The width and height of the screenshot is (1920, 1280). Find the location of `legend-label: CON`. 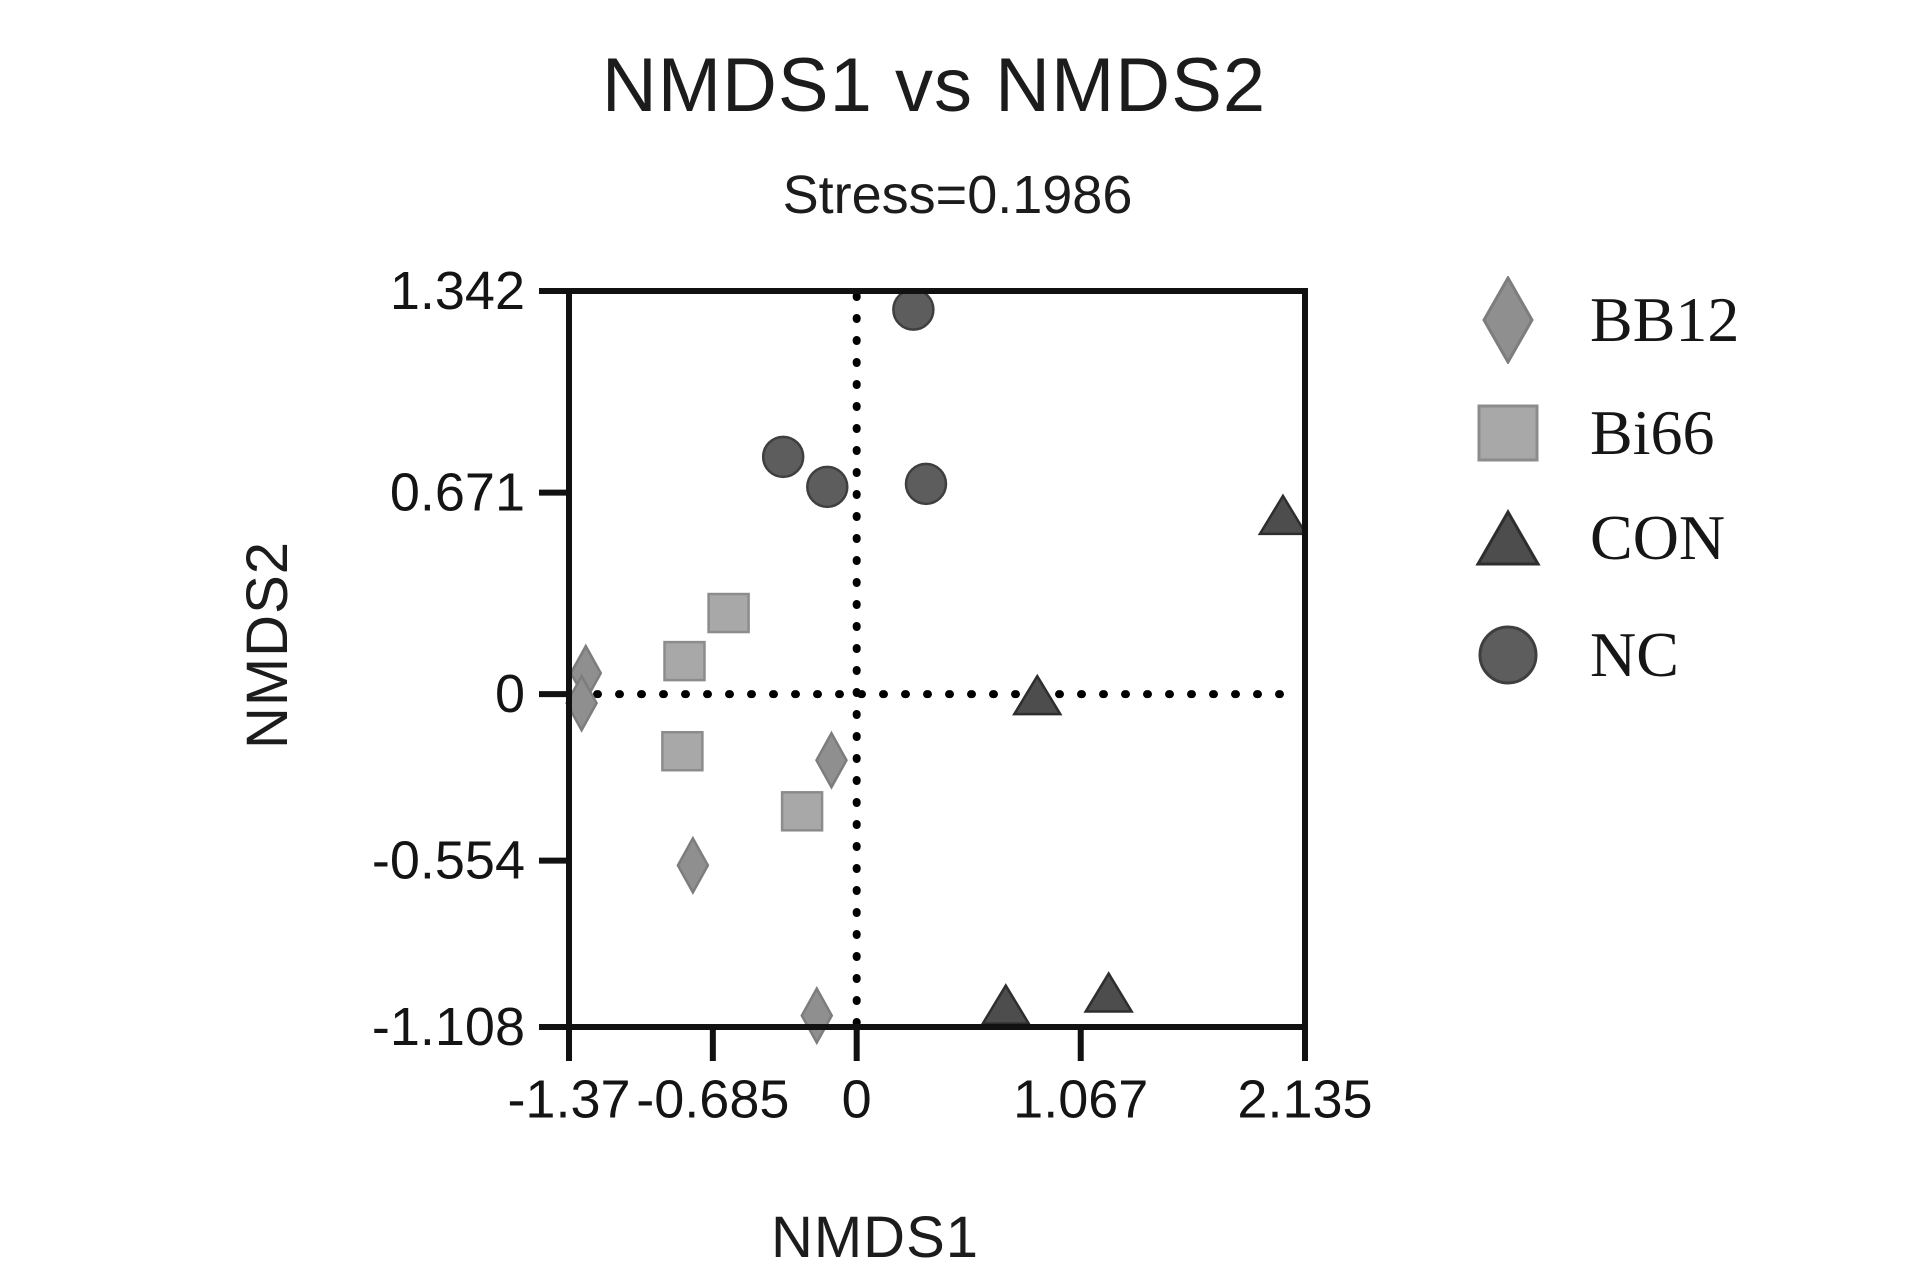

legend-label: CON is located at coordinates (1658, 537).